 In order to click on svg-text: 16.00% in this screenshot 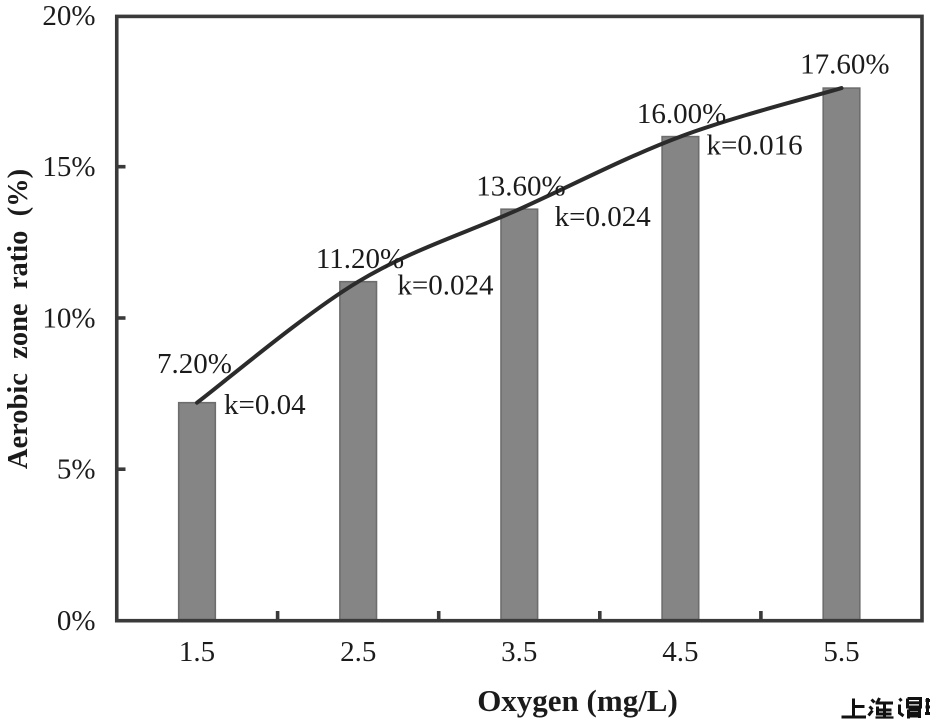, I will do `click(681, 114)`.